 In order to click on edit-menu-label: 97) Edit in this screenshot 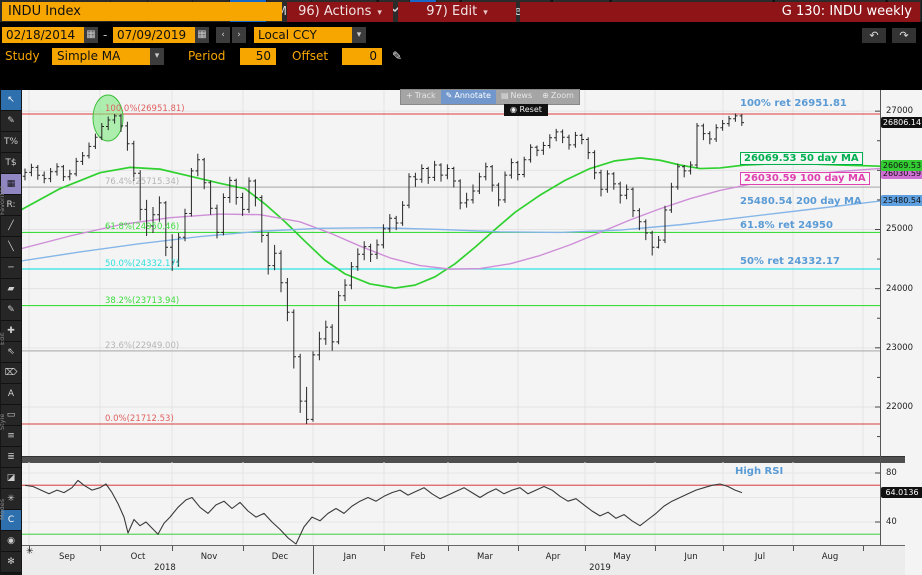, I will do `click(452, 11)`.